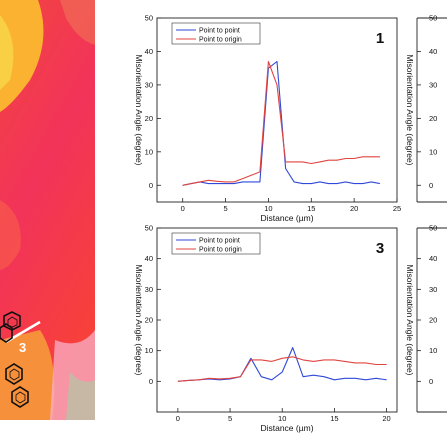 This screenshot has width=447, height=447. I want to click on grain-green, so click(80, 396).